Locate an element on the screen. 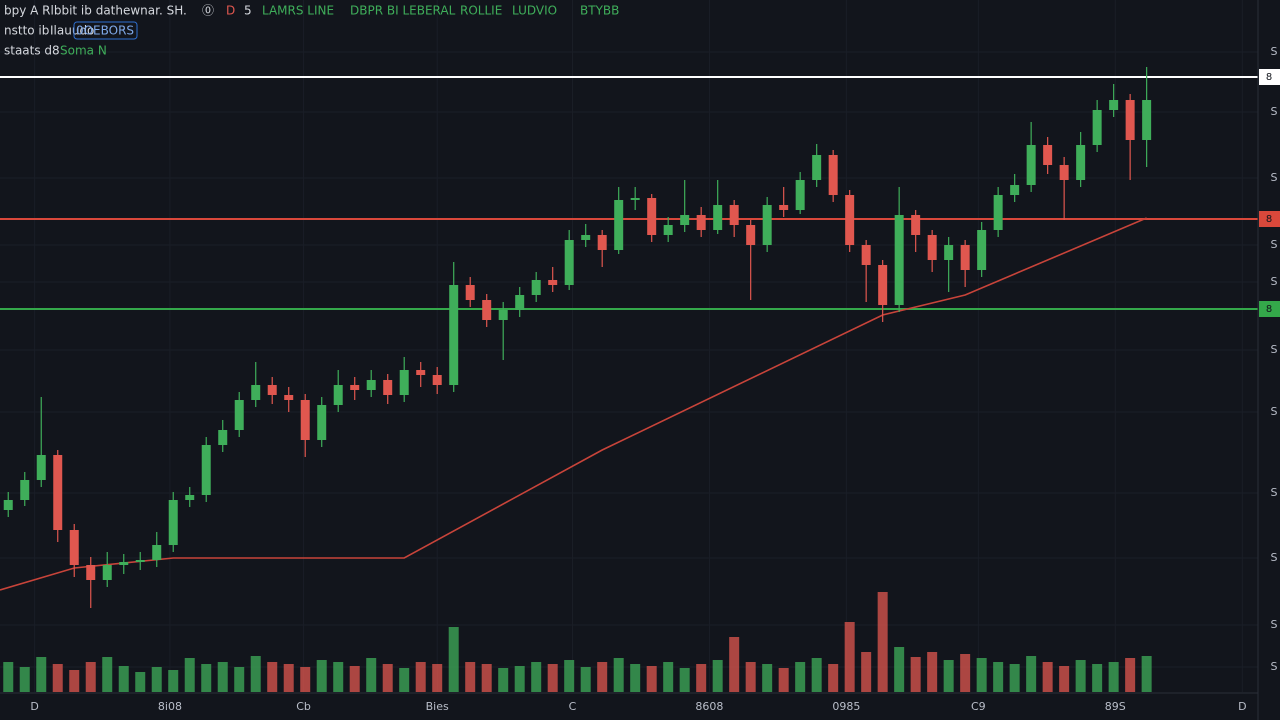  icon: D is located at coordinates (230, 11).